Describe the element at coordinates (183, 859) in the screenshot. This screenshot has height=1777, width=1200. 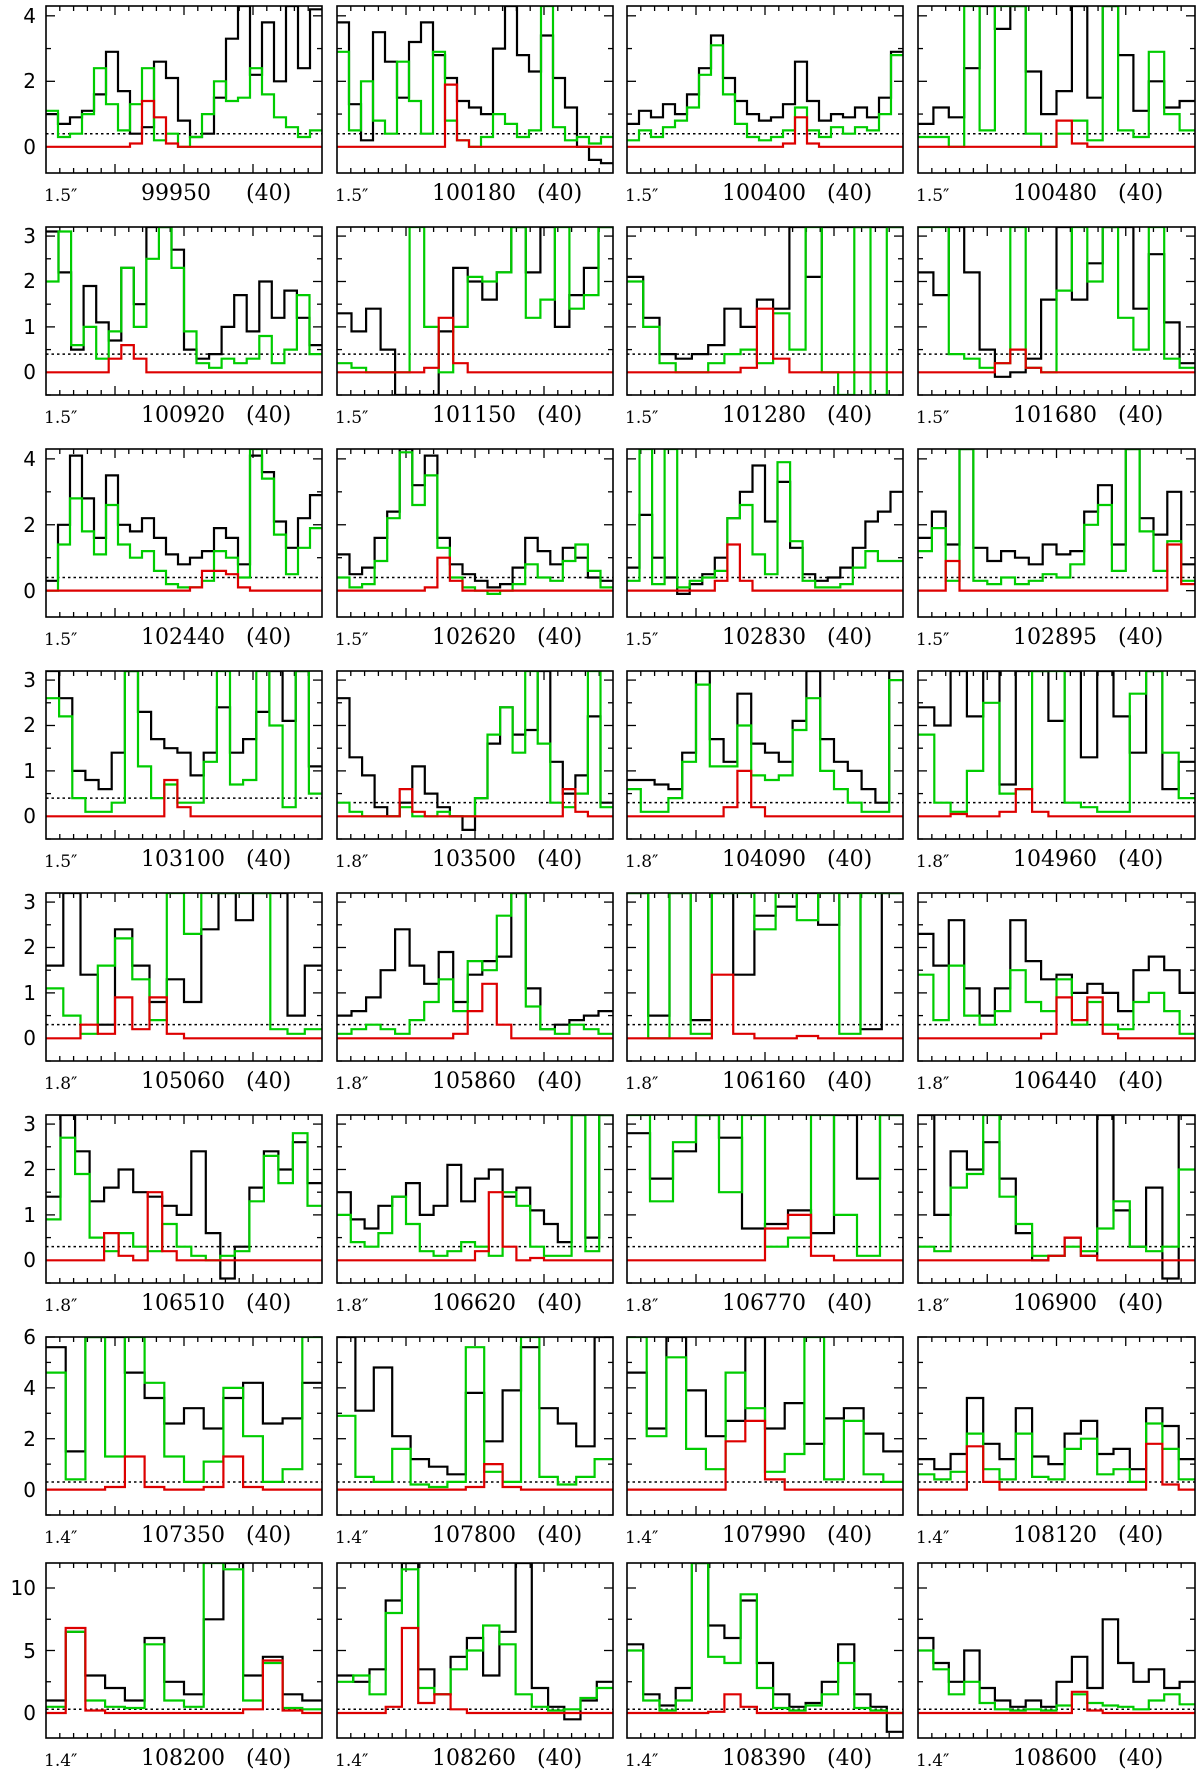
I see `frequency-label: 103100` at that location.